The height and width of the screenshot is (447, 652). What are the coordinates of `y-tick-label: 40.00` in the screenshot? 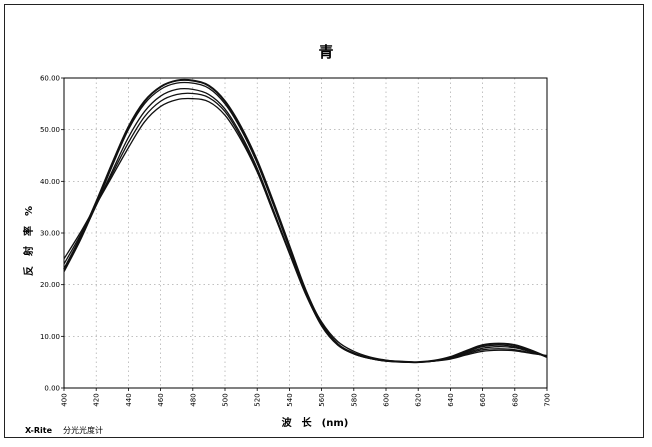 It's located at (50, 182).